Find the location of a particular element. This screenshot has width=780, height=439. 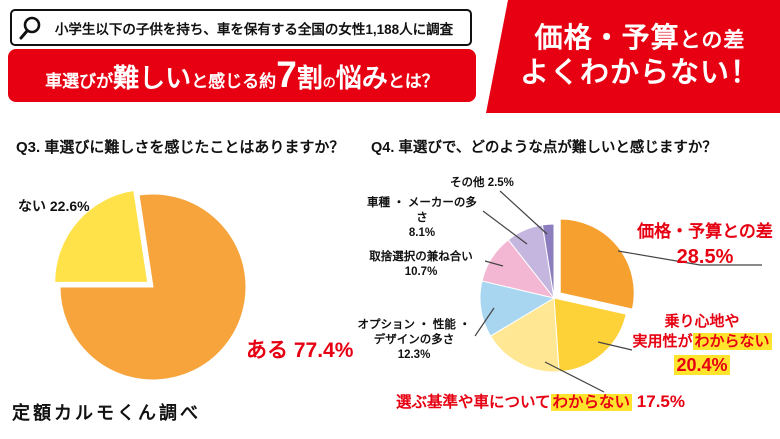

q4-label-maker: 車種 ・ メーカーの多さ 8.1% is located at coordinates (422, 218).